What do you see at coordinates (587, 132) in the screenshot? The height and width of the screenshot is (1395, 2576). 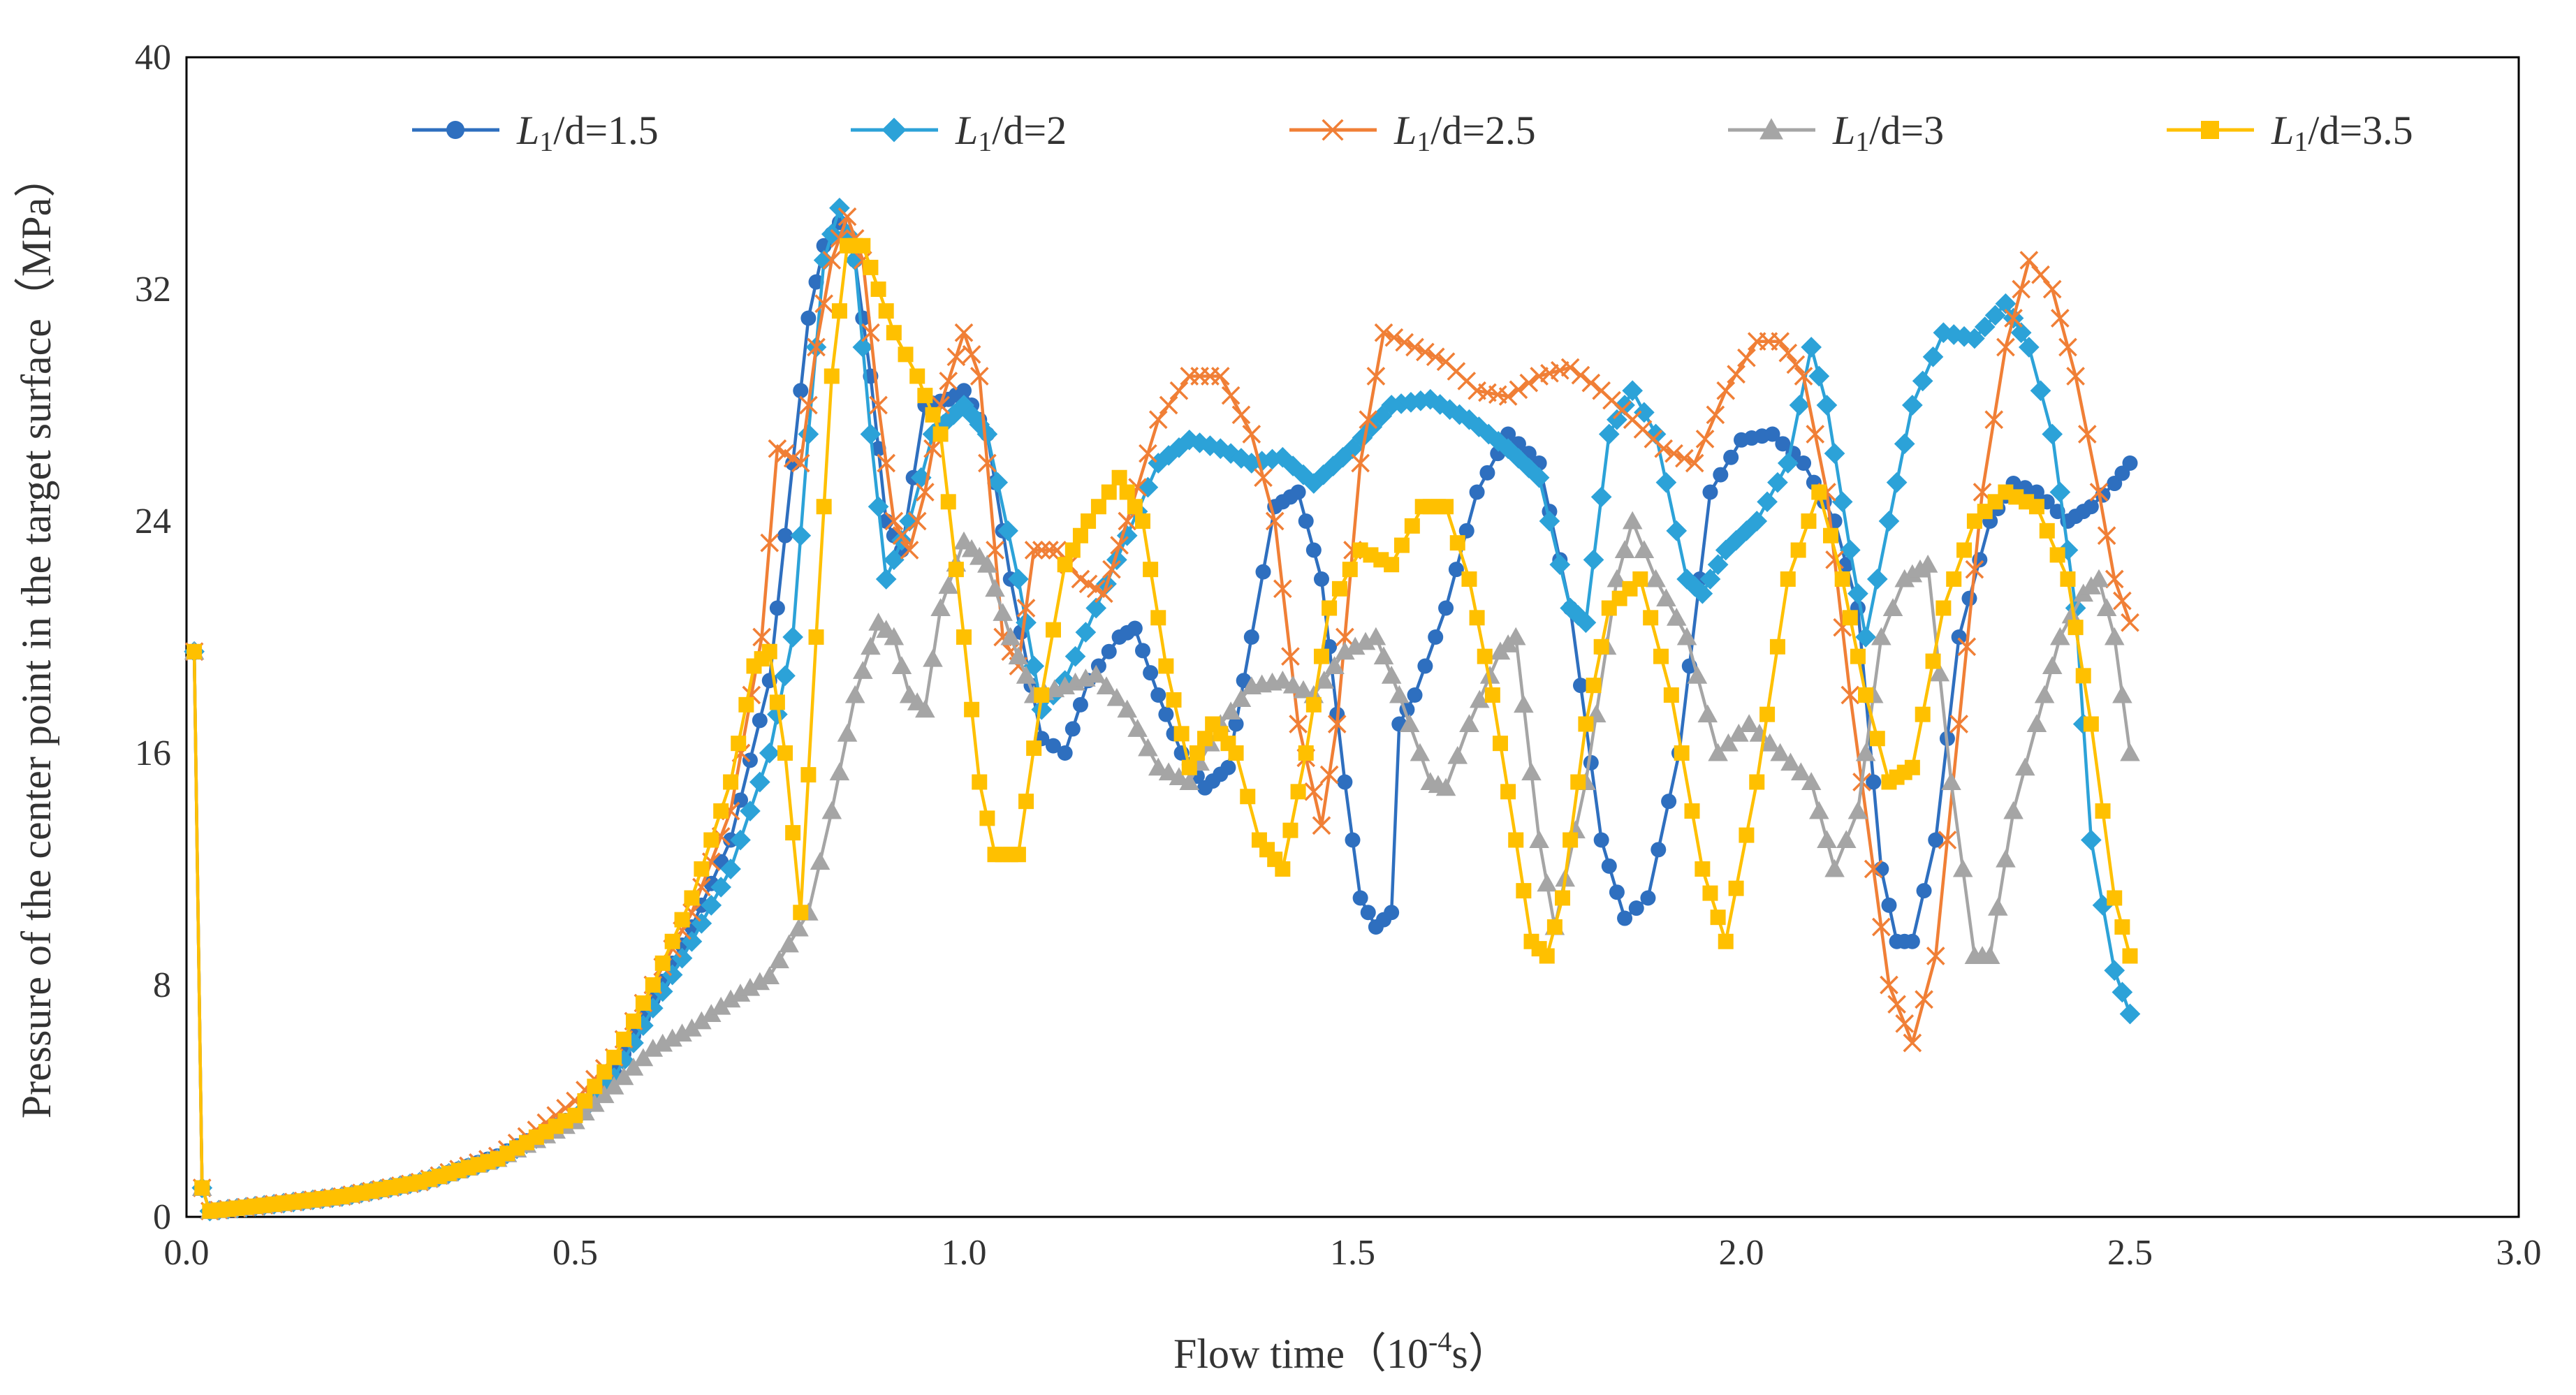 I see `legend-label: L1/d=1.5` at bounding box center [587, 132].